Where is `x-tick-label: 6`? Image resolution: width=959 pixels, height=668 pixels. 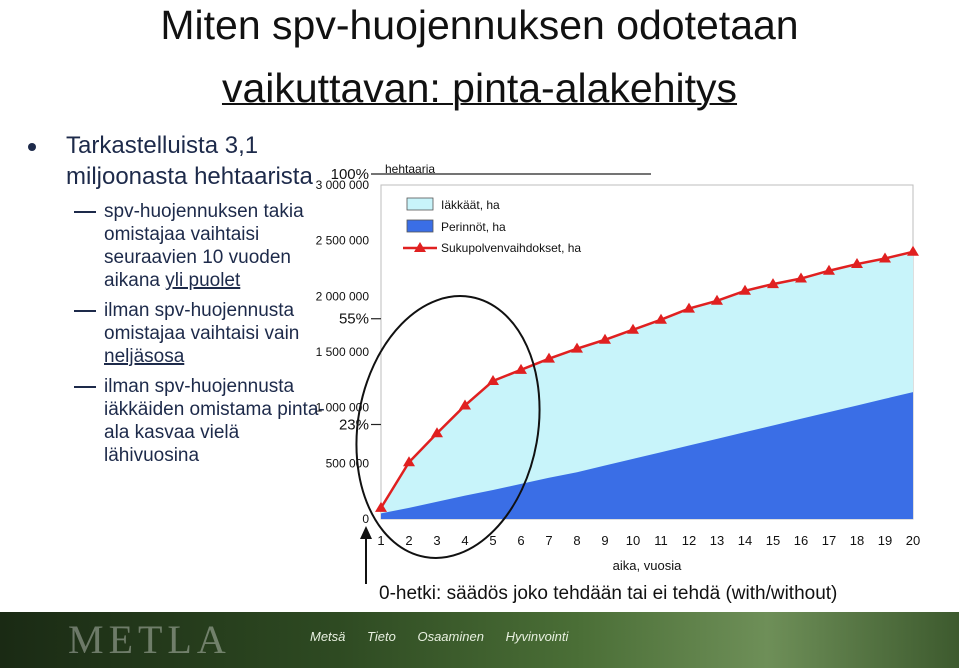 x-tick-label: 6 is located at coordinates (520, 540).